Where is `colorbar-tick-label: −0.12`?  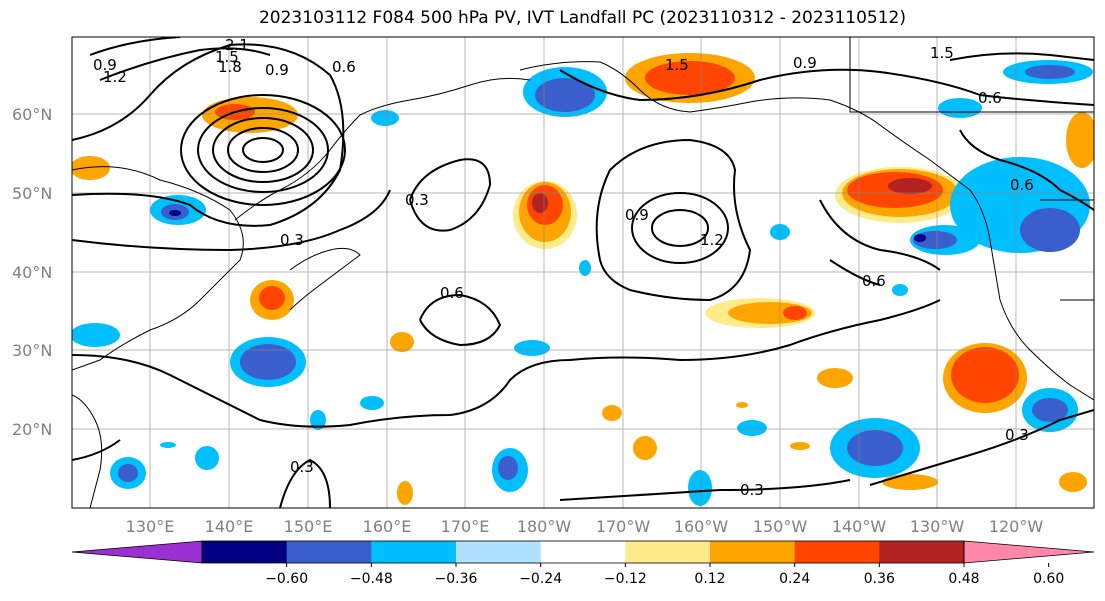
colorbar-tick-label: −0.12 is located at coordinates (625, 579).